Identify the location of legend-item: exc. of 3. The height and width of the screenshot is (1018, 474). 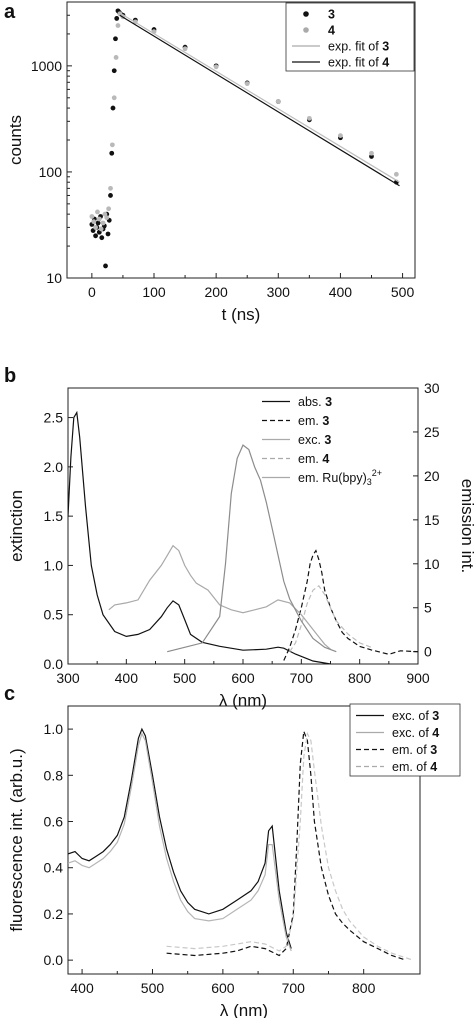
(397, 716).